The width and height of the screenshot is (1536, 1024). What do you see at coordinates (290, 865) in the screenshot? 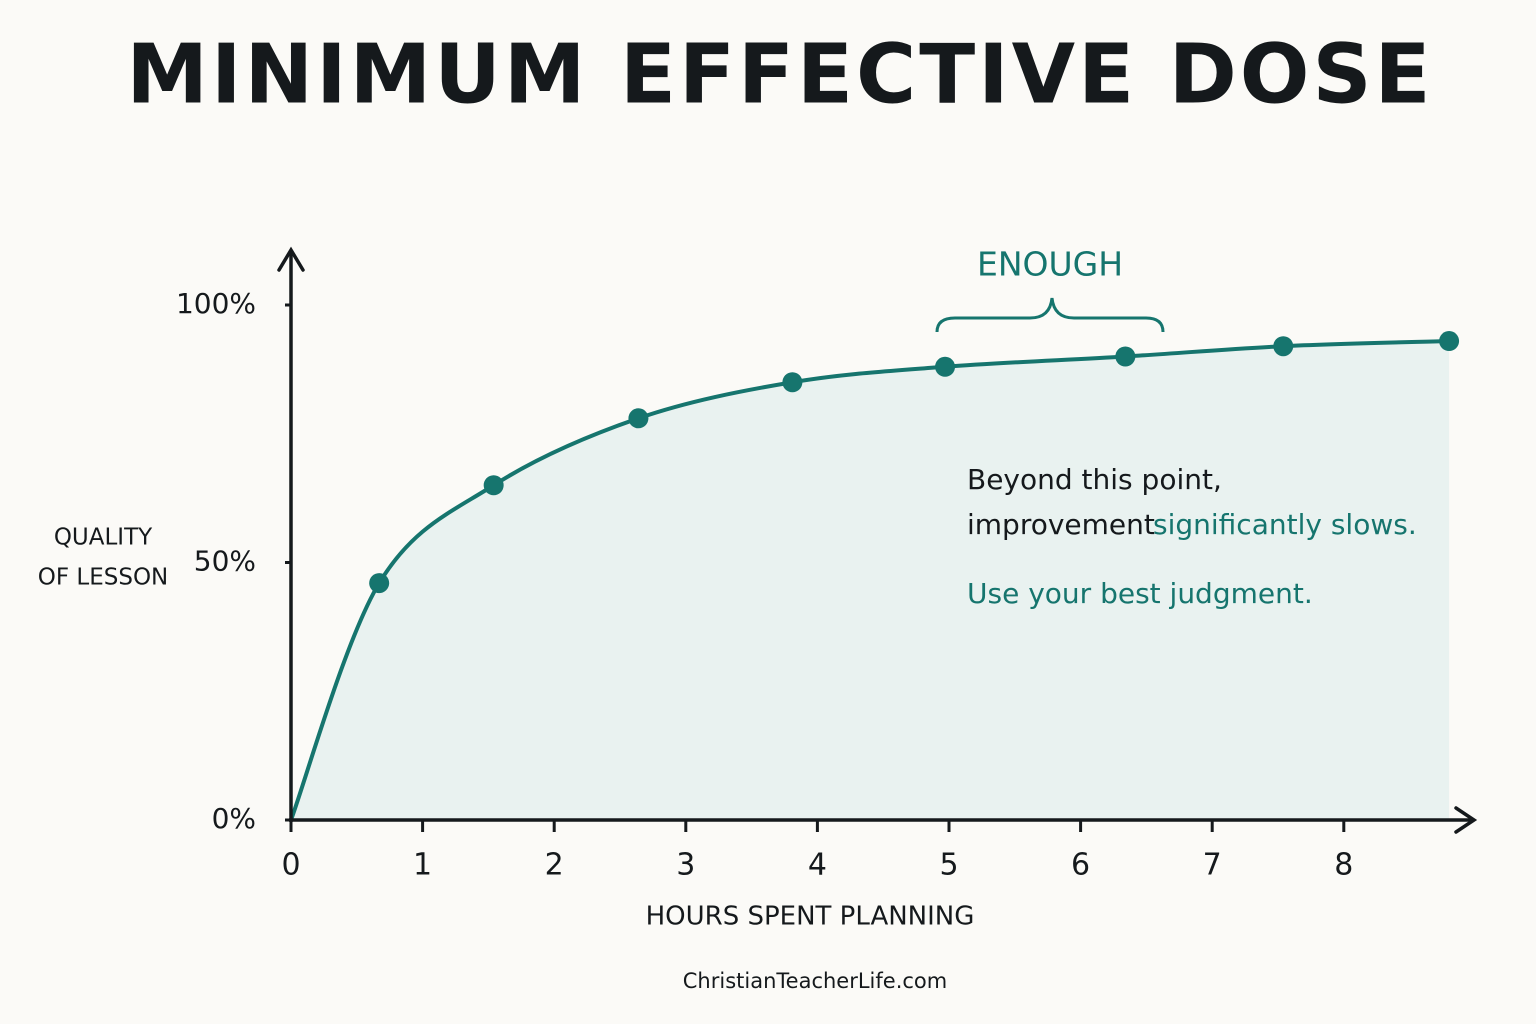
I see `x-tick-label: 0` at bounding box center [290, 865].